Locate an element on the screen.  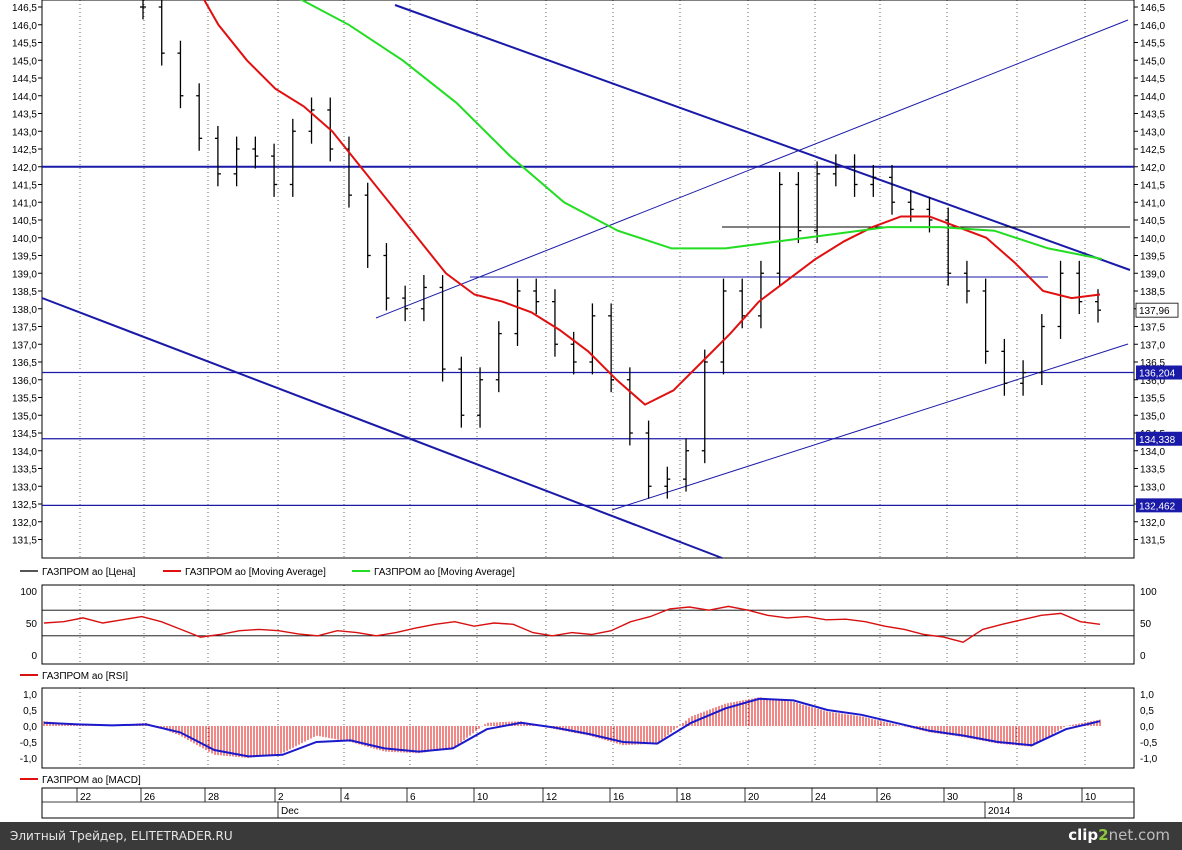
y-tick-label: 134,5 is located at coordinates (24, 434).